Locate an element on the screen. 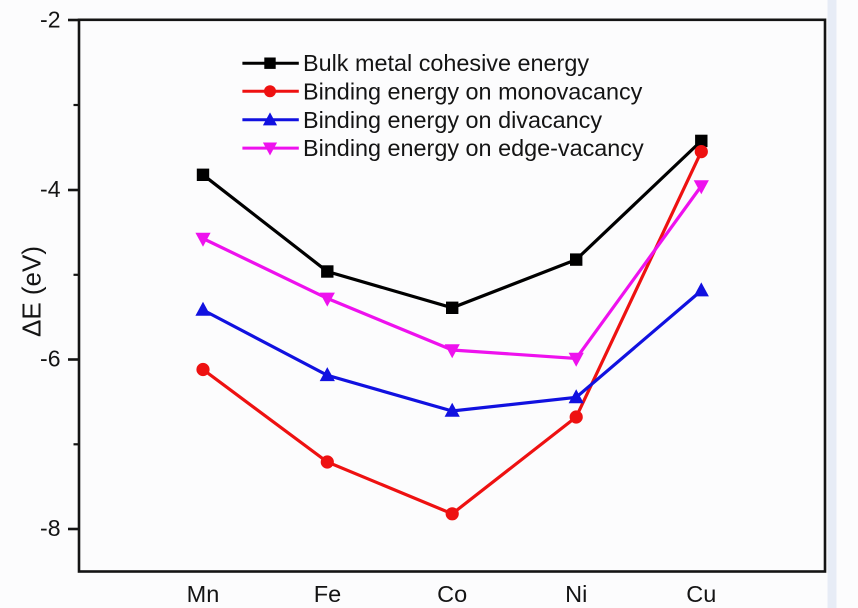 The image size is (858, 608). svg-text: Binding energy on divacancy is located at coordinates (452, 120).